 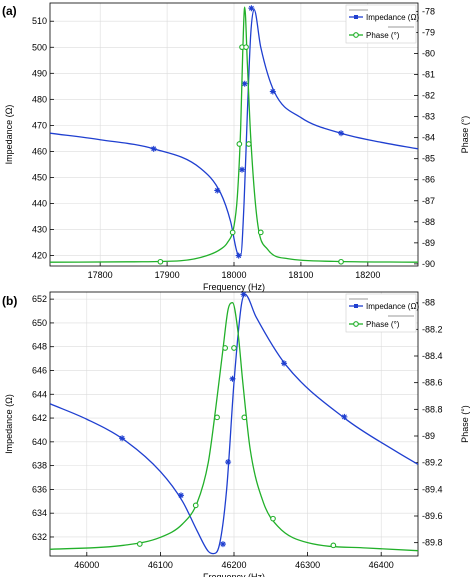 What do you see at coordinates (307, 565) in the screenshot?
I see `x-tick-label: 46300` at bounding box center [307, 565].